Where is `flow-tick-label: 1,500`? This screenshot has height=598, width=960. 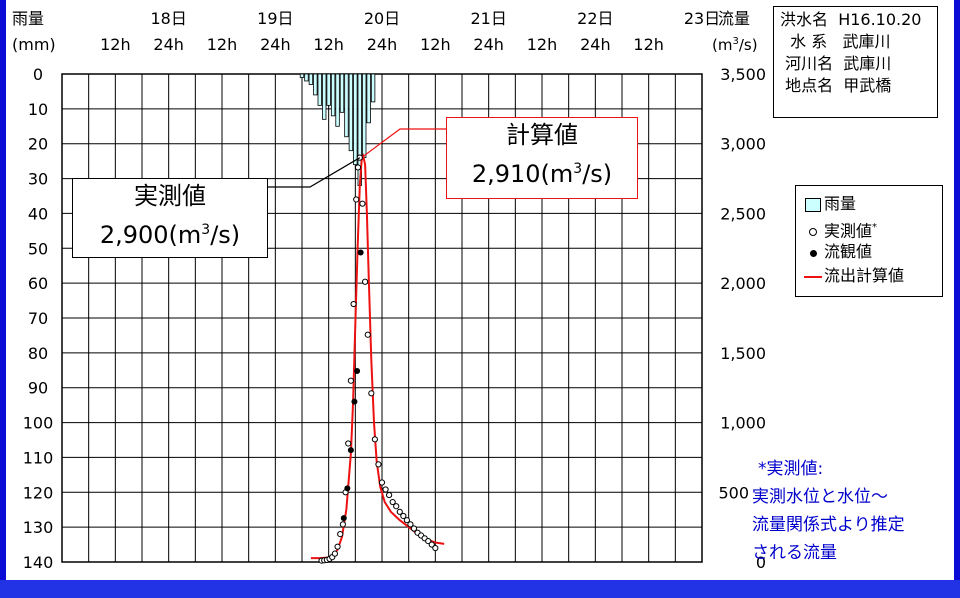
flow-tick-label: 1,500 is located at coordinates (743, 353).